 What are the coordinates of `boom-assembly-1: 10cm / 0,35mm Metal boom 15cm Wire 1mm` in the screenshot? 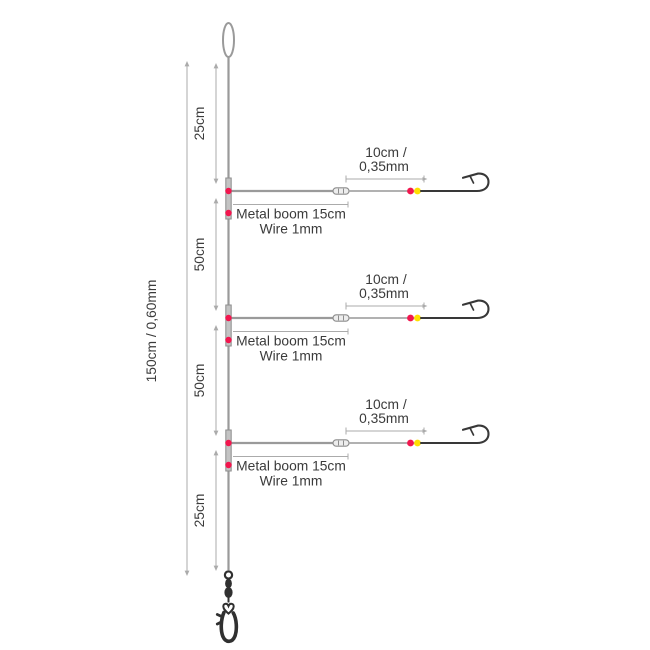 It's located at (357, 191).